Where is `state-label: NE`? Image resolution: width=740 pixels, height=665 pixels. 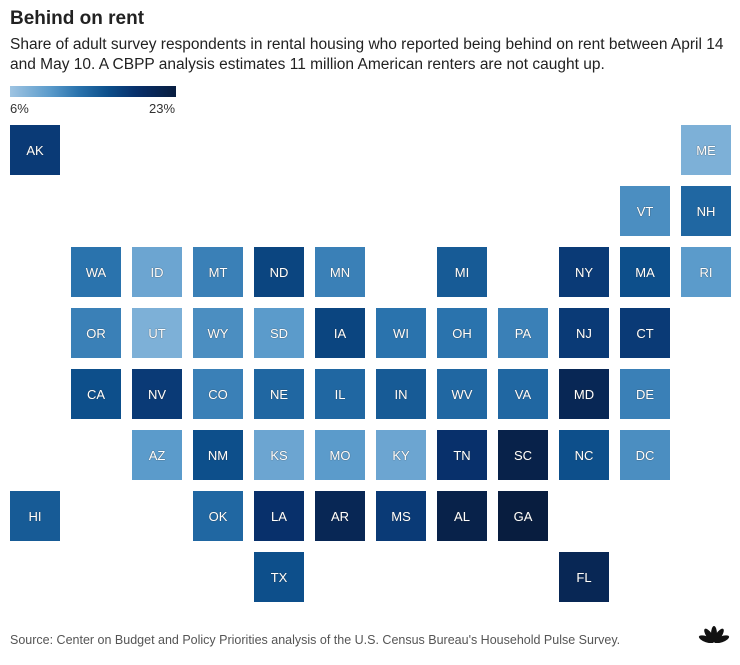
state-label: NE is located at coordinates (279, 394).